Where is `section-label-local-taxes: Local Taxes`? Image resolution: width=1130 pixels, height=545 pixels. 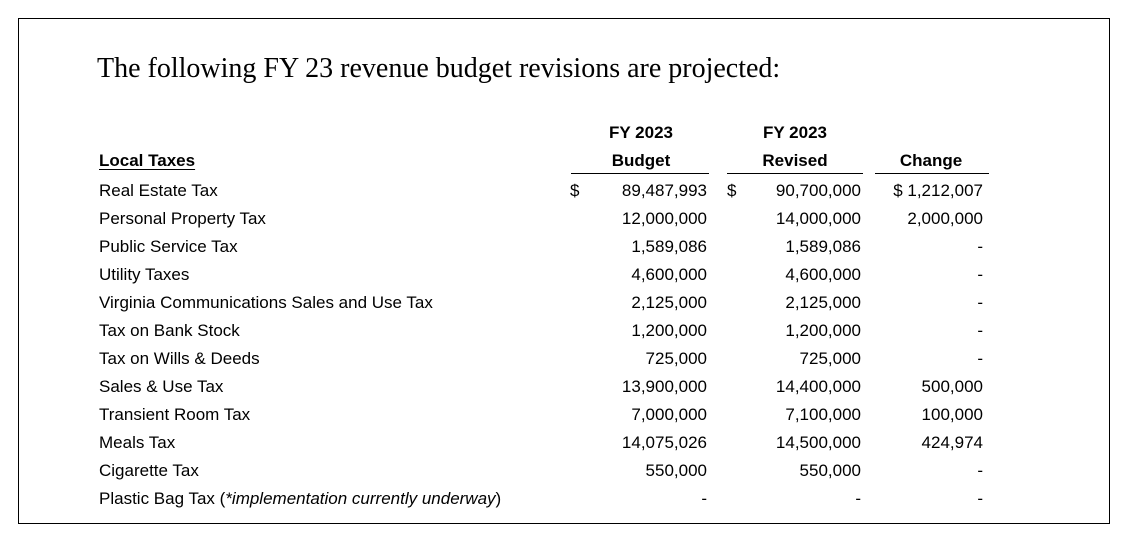
section-label-local-taxes: Local Taxes is located at coordinates (147, 160).